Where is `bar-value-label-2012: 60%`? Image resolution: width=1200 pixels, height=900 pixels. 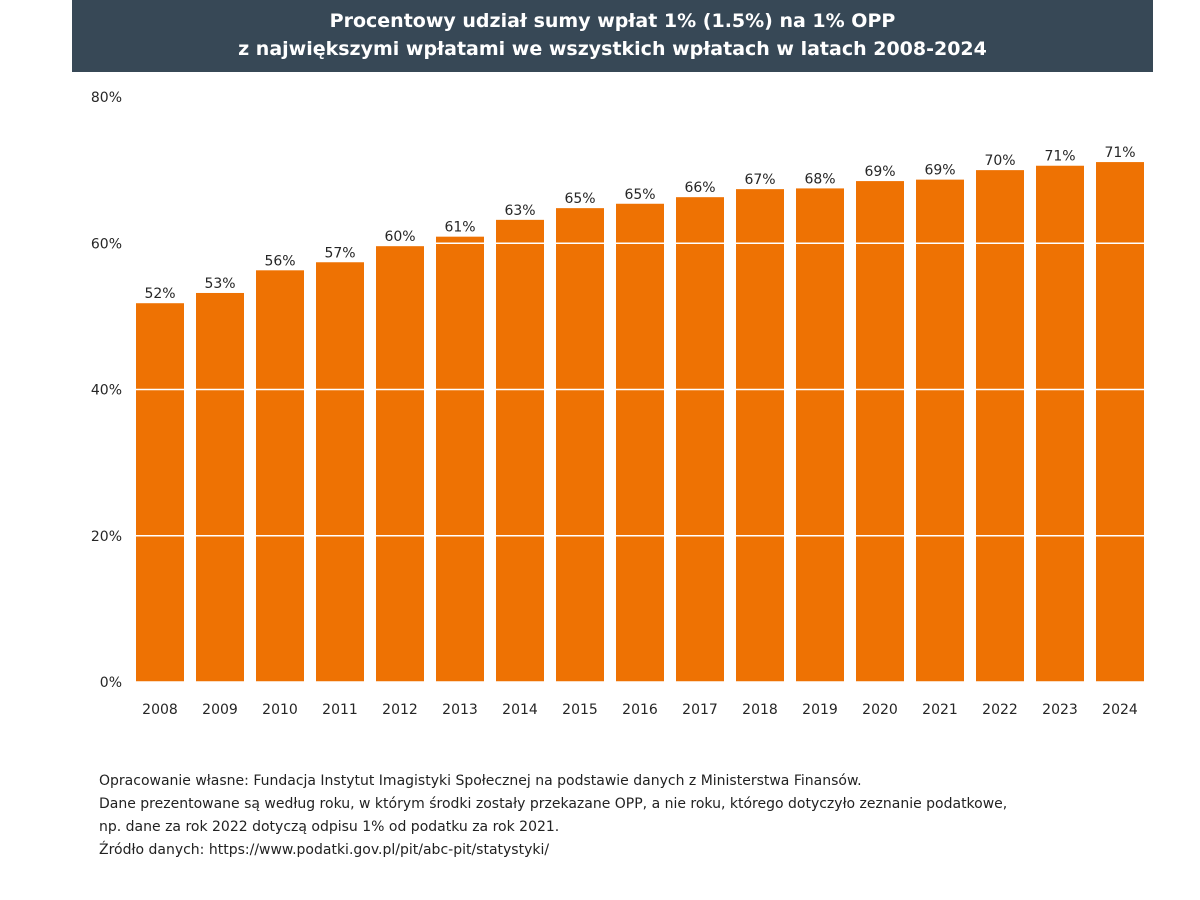 bar-value-label-2012: 60% is located at coordinates (399, 237).